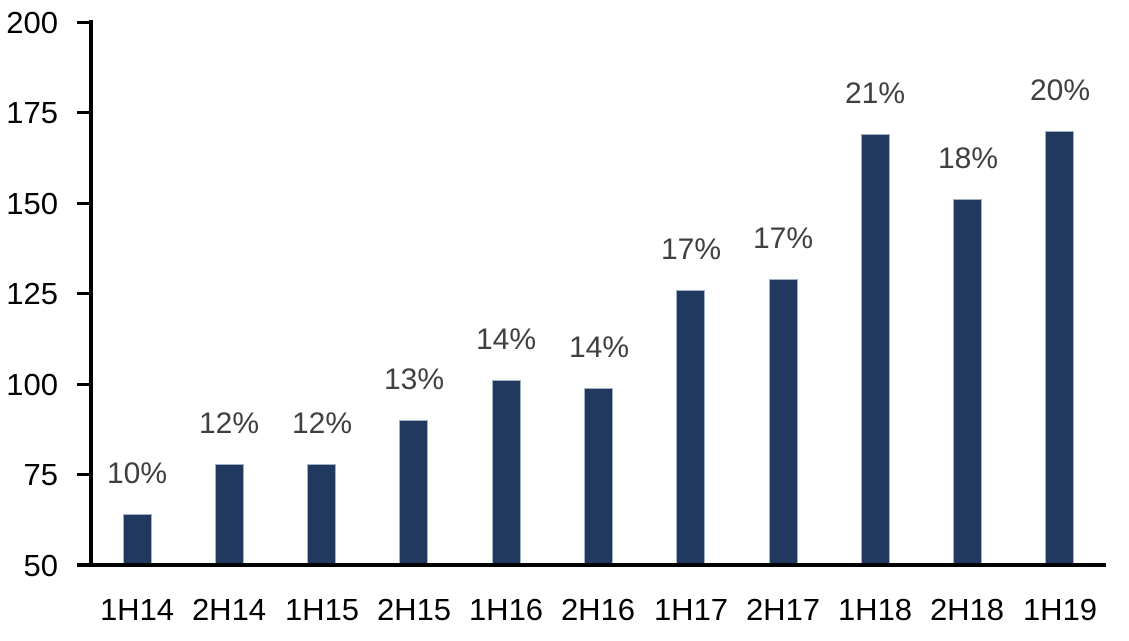  Describe the element at coordinates (598, 609) in the screenshot. I see `x-tick-label-2h16: 2H16` at that location.